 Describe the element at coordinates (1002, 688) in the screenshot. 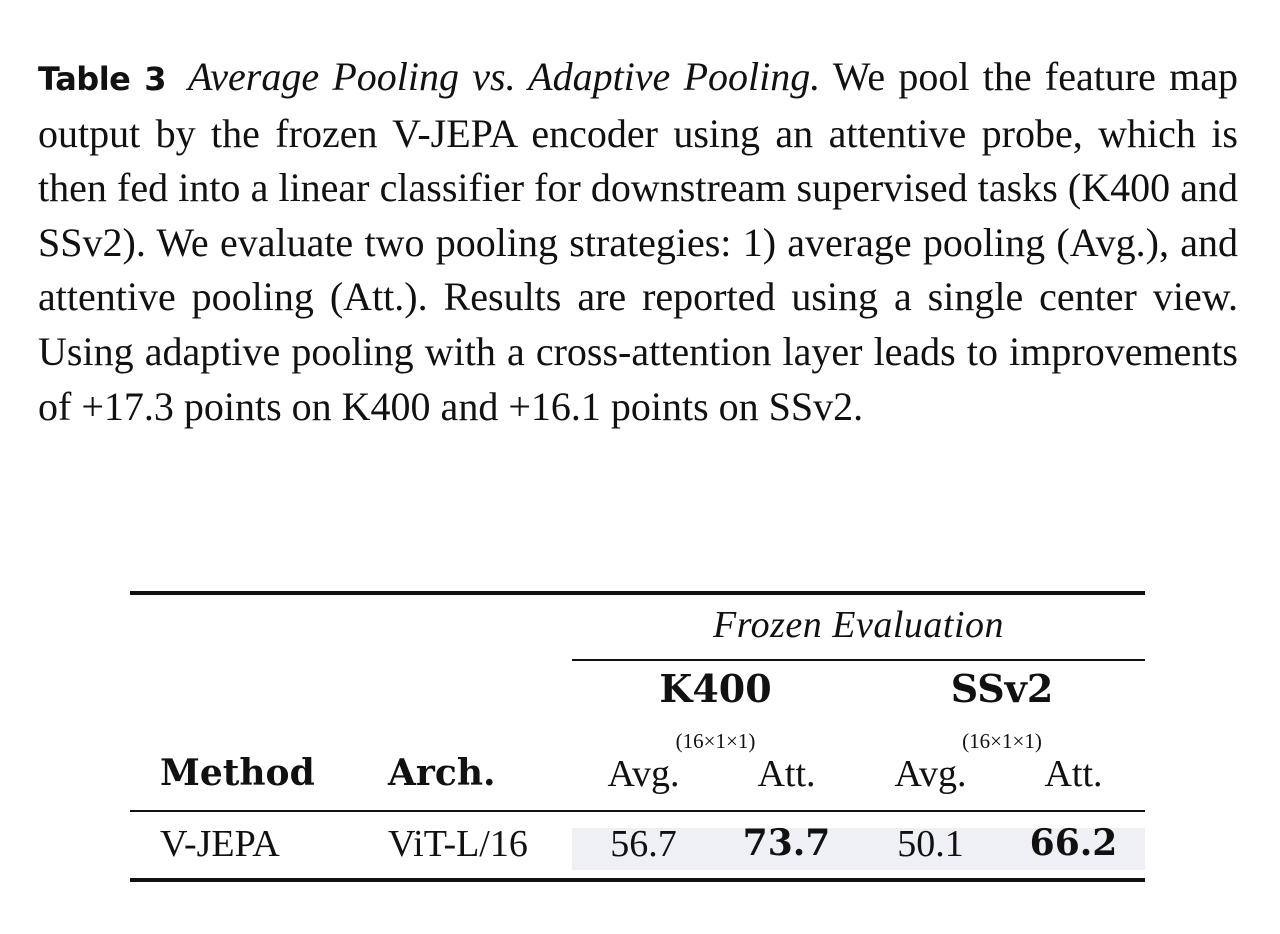

I see `dataset-header-ssv2: SSv2` at that location.